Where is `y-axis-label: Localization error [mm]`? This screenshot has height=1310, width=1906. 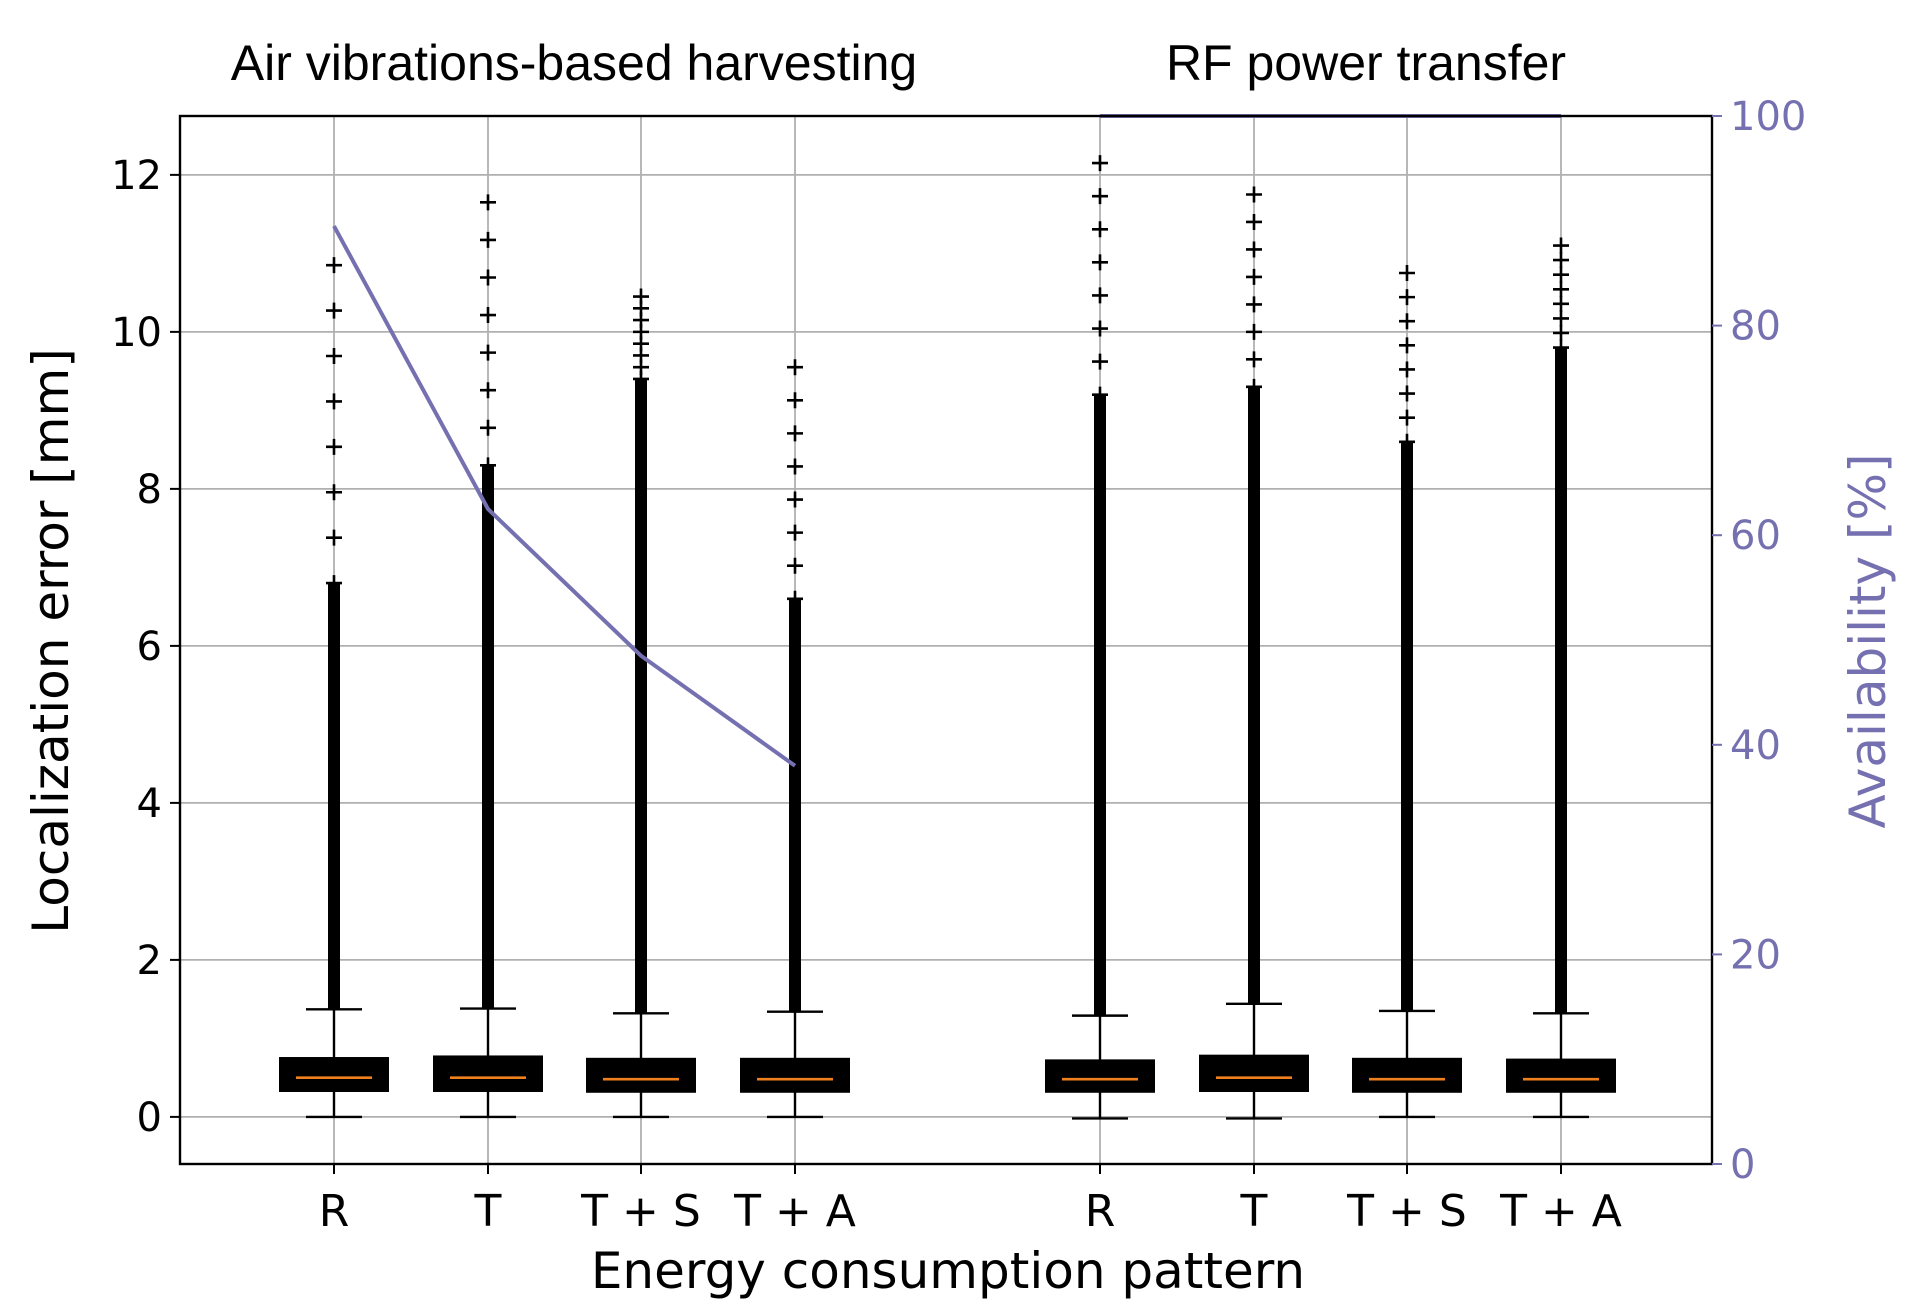 y-axis-label: Localization error [mm] is located at coordinates (51, 640).